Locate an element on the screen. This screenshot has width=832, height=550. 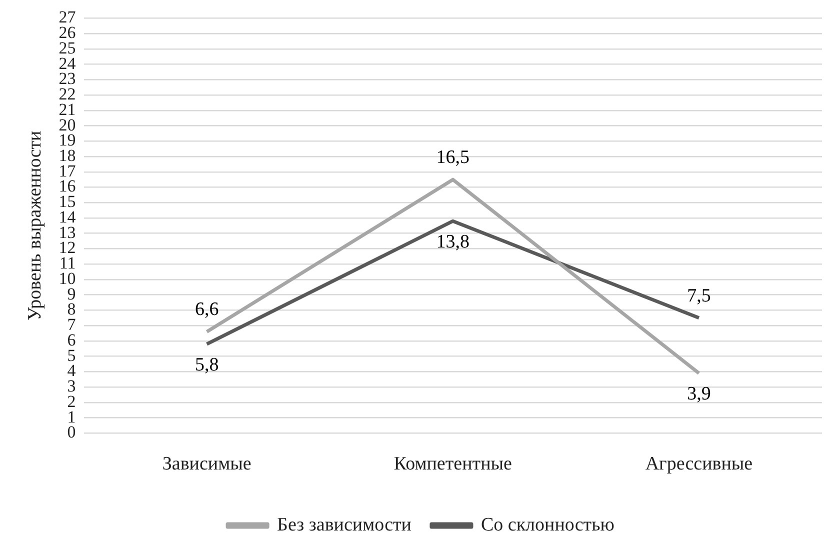
y-axis-title: Уровень выраженности is located at coordinates (35, 225).